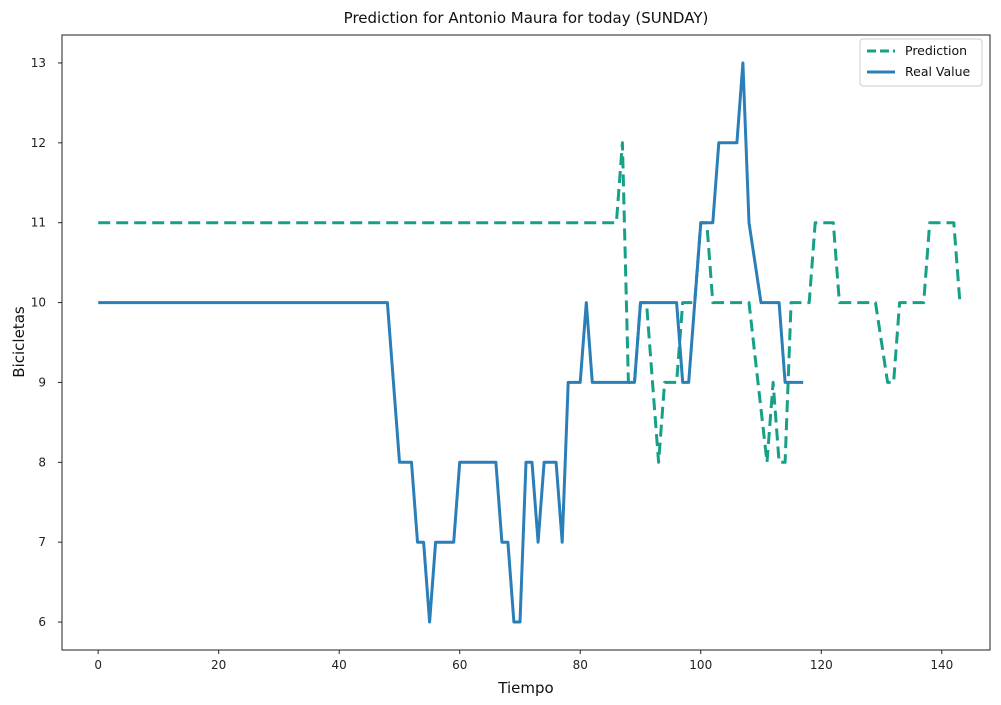 This screenshot has width=1001, height=705. Describe the element at coordinates (941, 665) in the screenshot. I see `x-tick-label: 140` at that location.